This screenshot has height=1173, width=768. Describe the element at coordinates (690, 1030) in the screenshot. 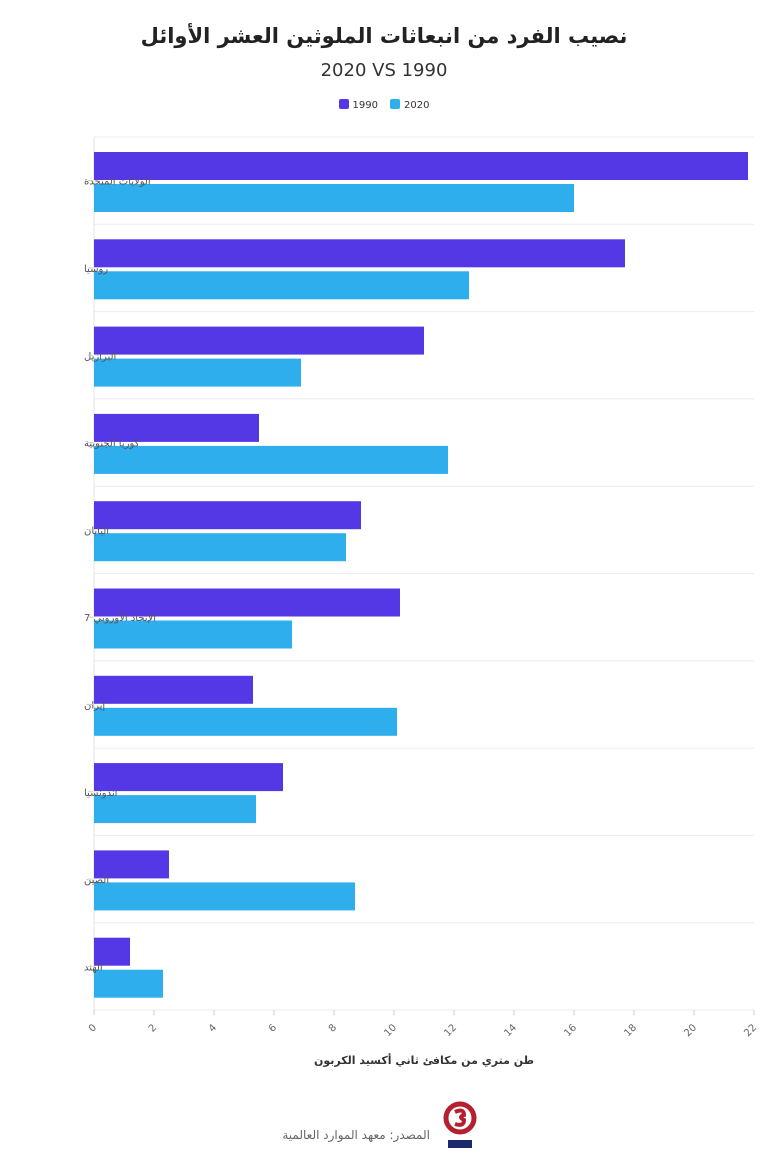

I see `x-tick-label: 20` at that location.